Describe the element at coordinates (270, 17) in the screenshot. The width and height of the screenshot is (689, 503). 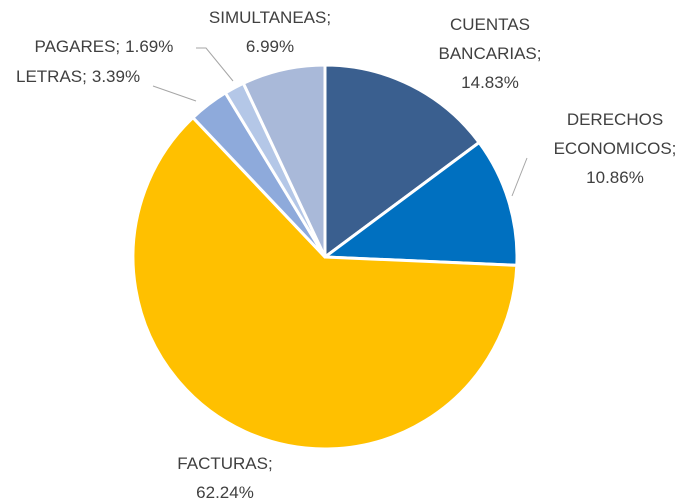
I see `category-label: SIMULTANEAS;` at that location.